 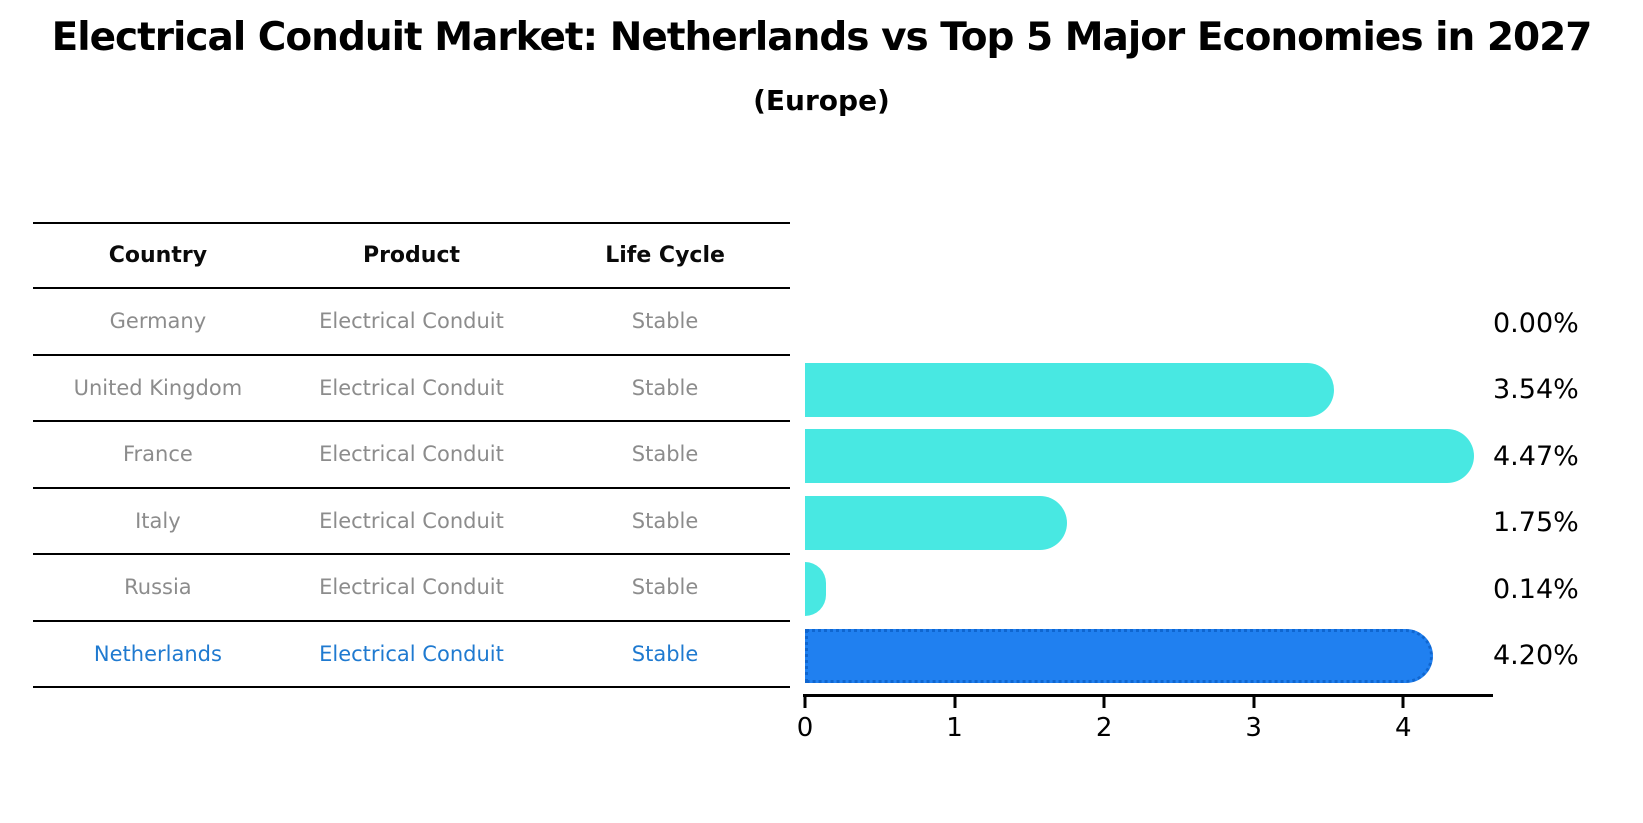 I want to click on bar-russia, so click(x=815, y=589).